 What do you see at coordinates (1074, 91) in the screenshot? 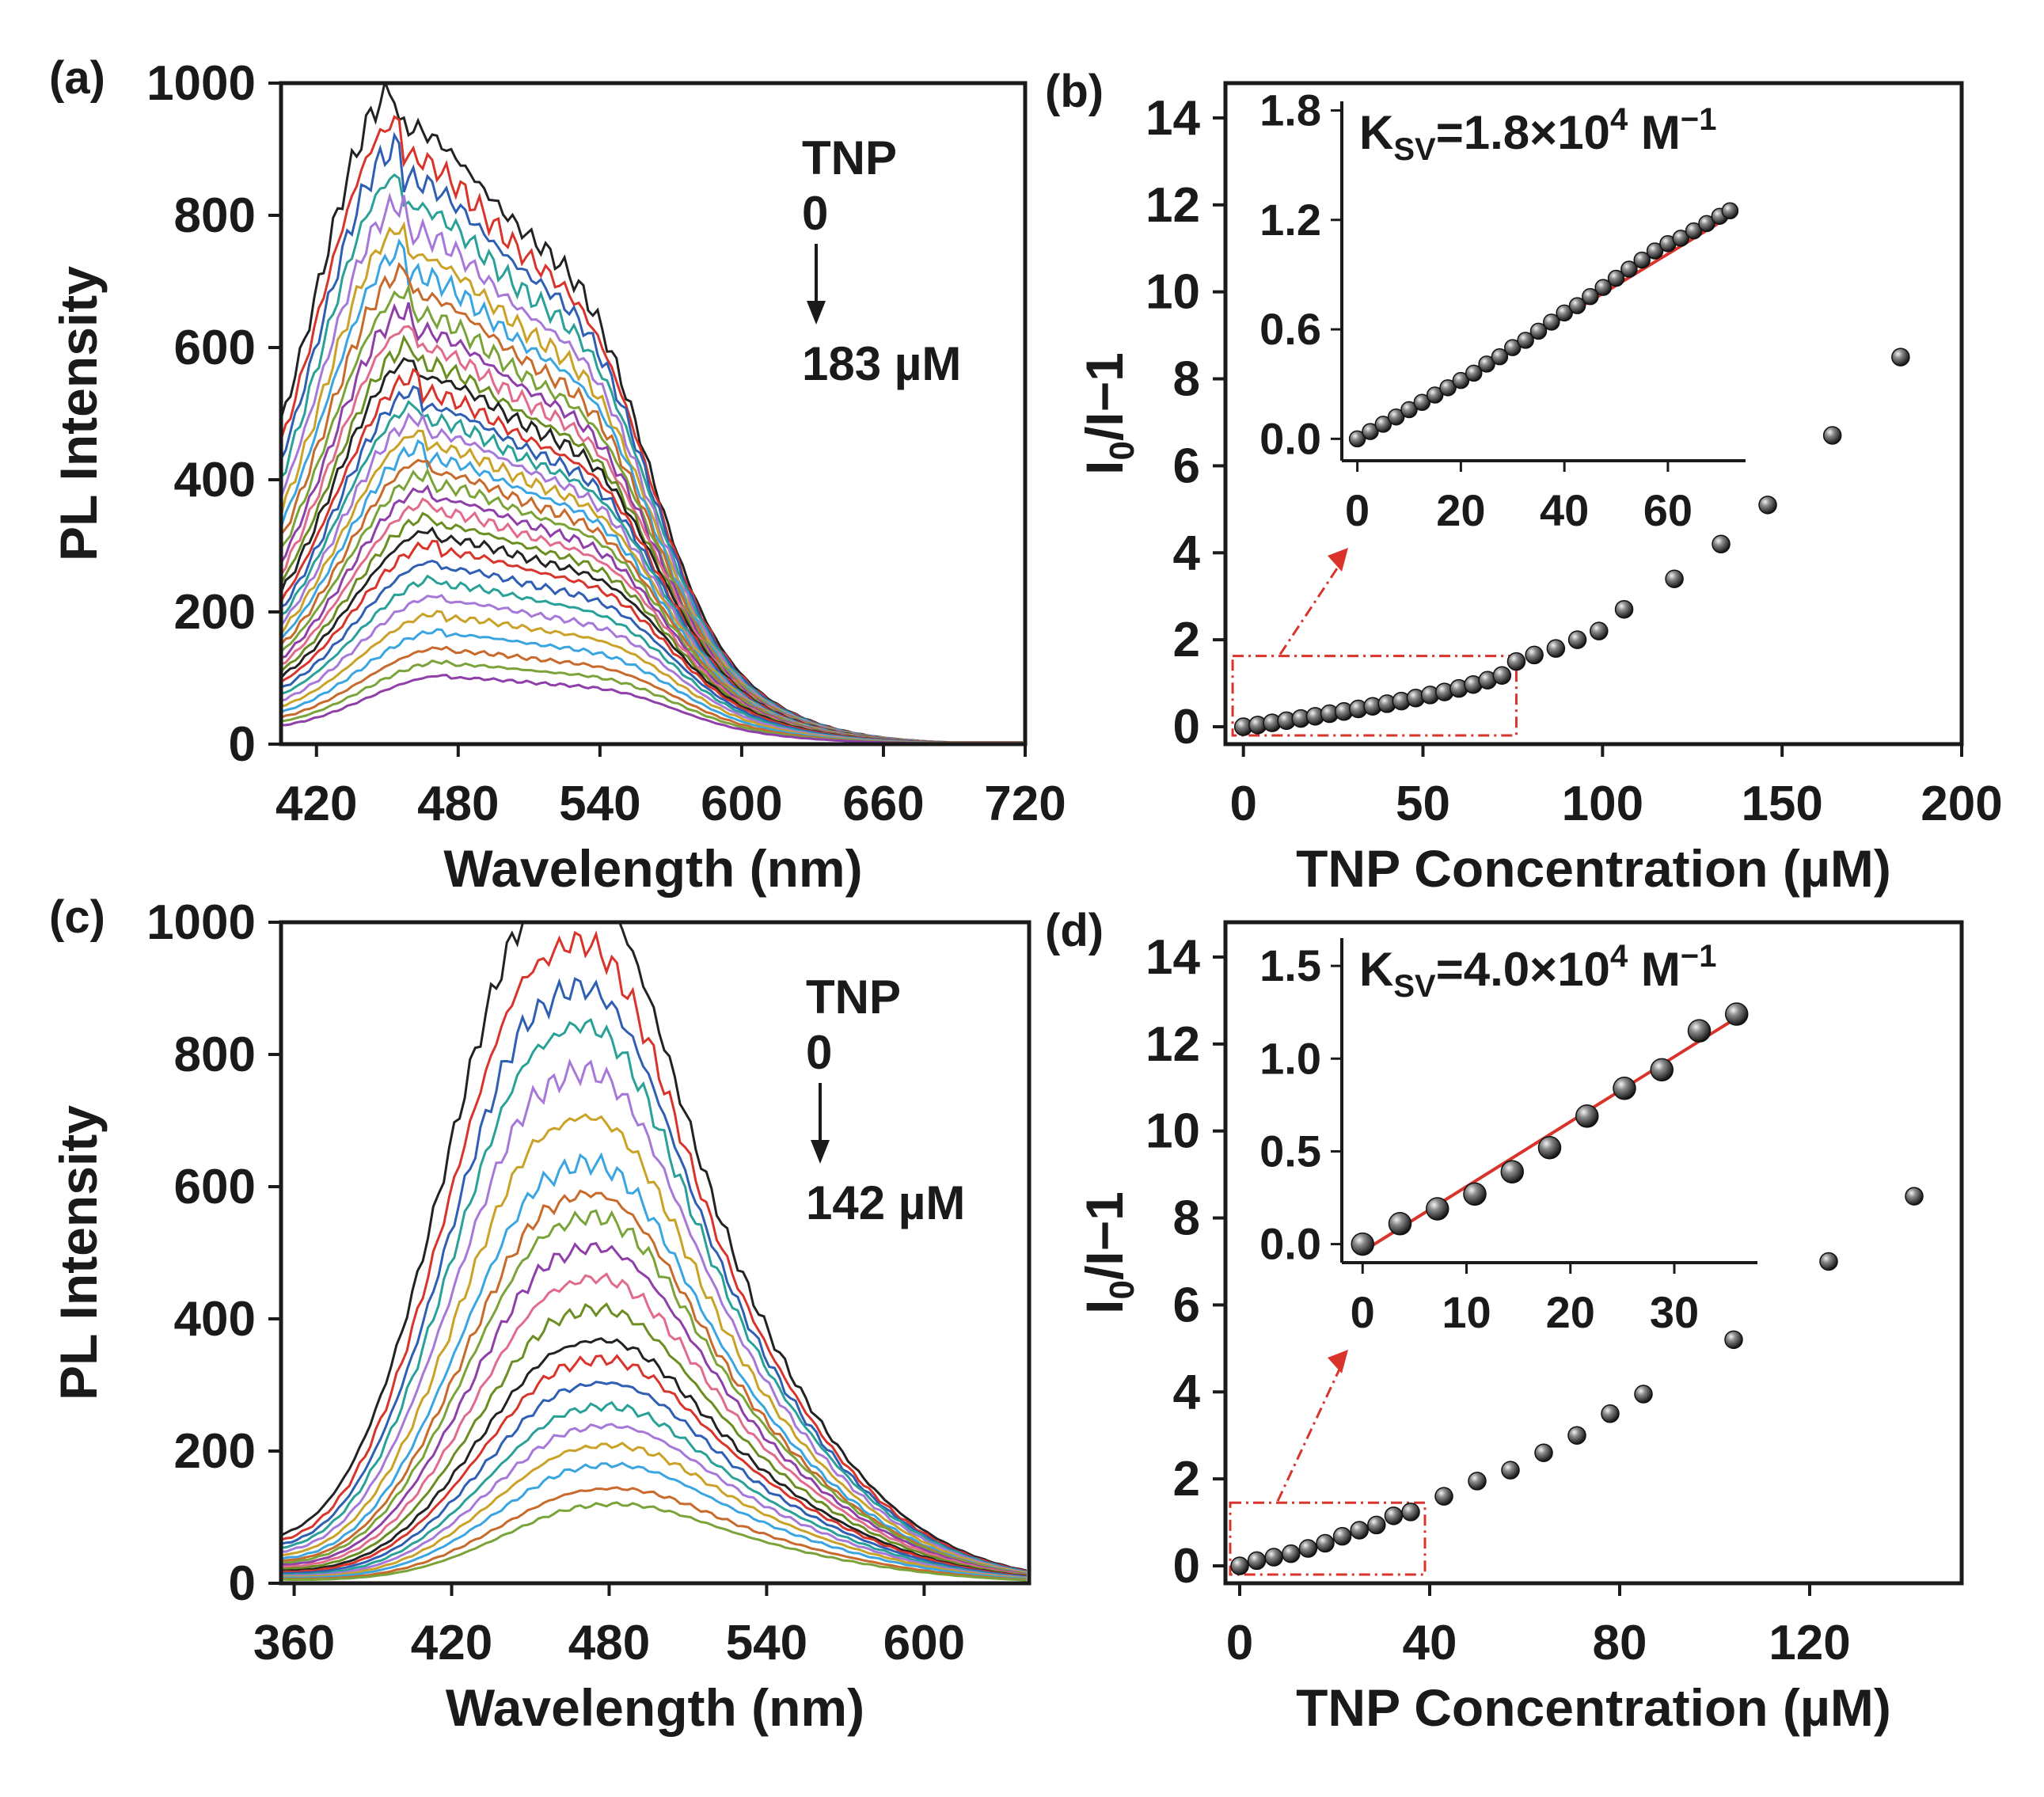
I see `panel-label: (b)` at bounding box center [1074, 91].